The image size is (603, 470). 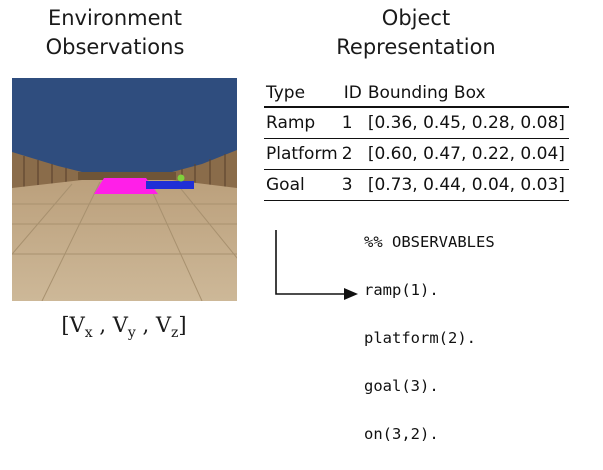 I want to click on code-line: on(3,2)., so click(x=401, y=434).